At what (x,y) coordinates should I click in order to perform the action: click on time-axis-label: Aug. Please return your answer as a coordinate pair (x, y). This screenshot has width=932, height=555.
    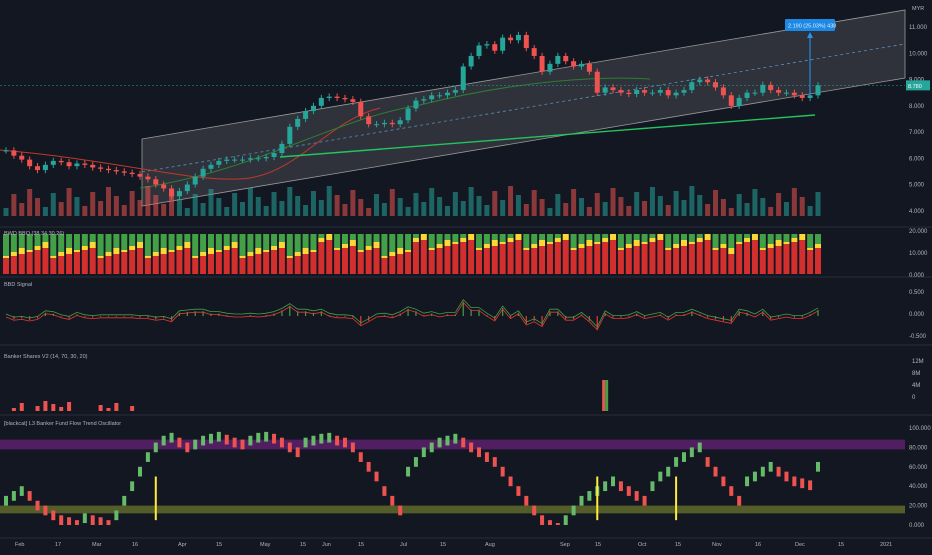
    Looking at the image, I should click on (490, 545).